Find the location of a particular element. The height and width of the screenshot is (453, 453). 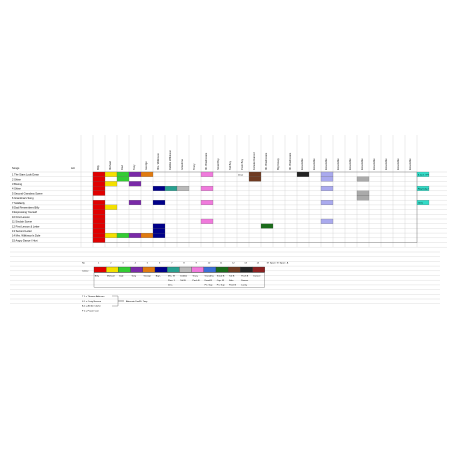

legend-name: Pri. Sup is located at coordinates (221, 285).